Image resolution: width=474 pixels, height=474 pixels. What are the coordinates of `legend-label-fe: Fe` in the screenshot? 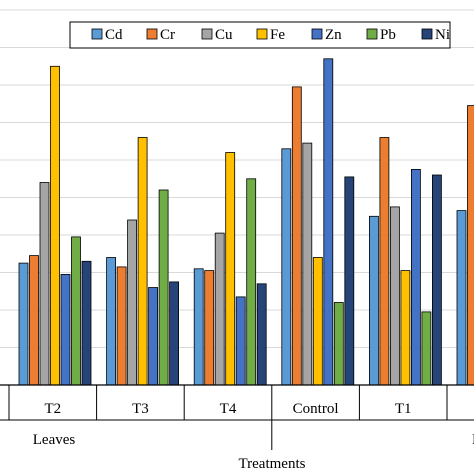 It's located at (277, 35).